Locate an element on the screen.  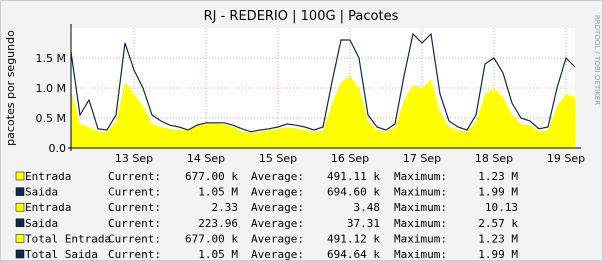
legend-current: 2.33 is located at coordinates (225, 207).